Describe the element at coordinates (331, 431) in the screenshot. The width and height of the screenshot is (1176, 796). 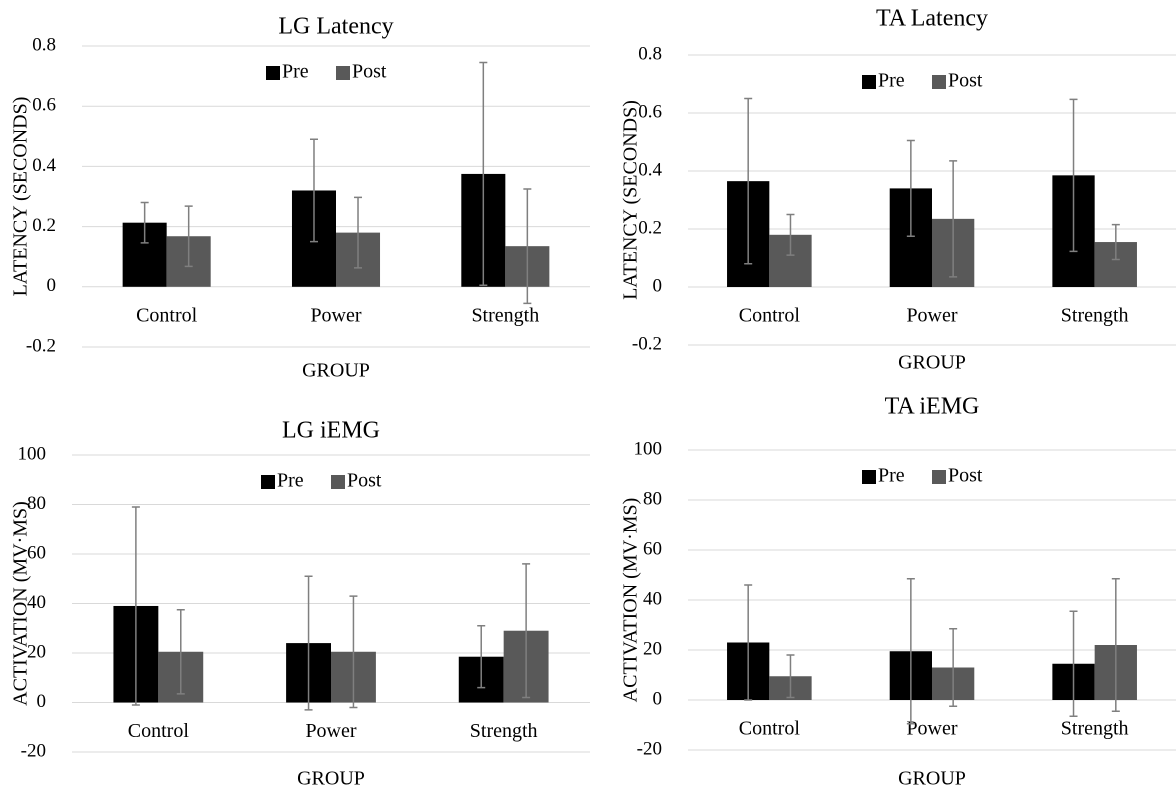
I see `chart-title: LG iEMG` at that location.